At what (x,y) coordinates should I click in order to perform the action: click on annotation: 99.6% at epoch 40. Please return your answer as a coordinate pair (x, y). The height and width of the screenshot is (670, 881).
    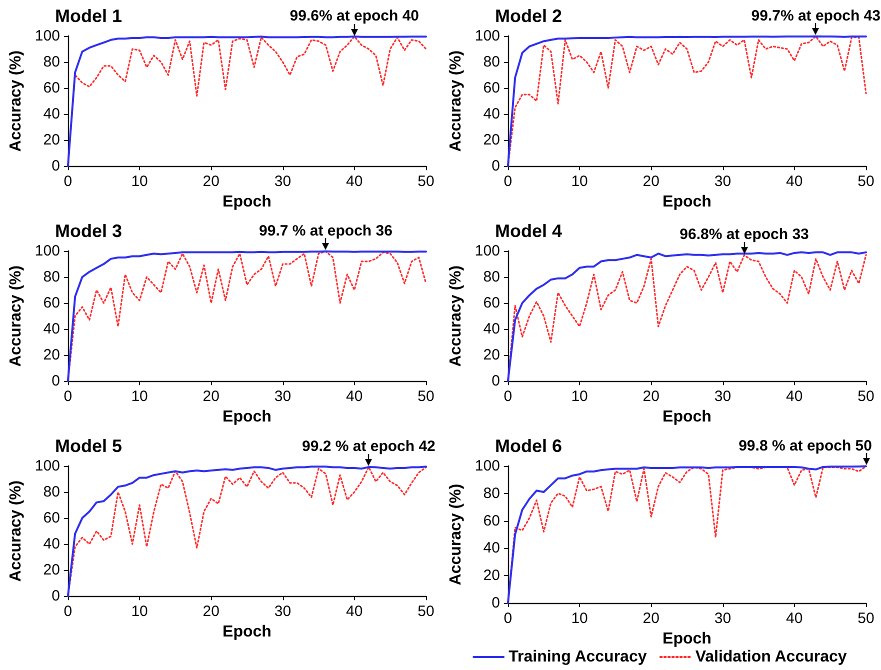
    Looking at the image, I should click on (355, 16).